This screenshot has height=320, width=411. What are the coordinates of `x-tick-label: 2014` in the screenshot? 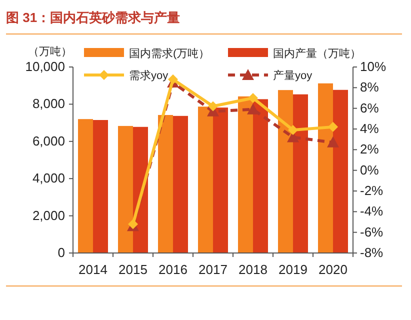 It's located at (93, 269).